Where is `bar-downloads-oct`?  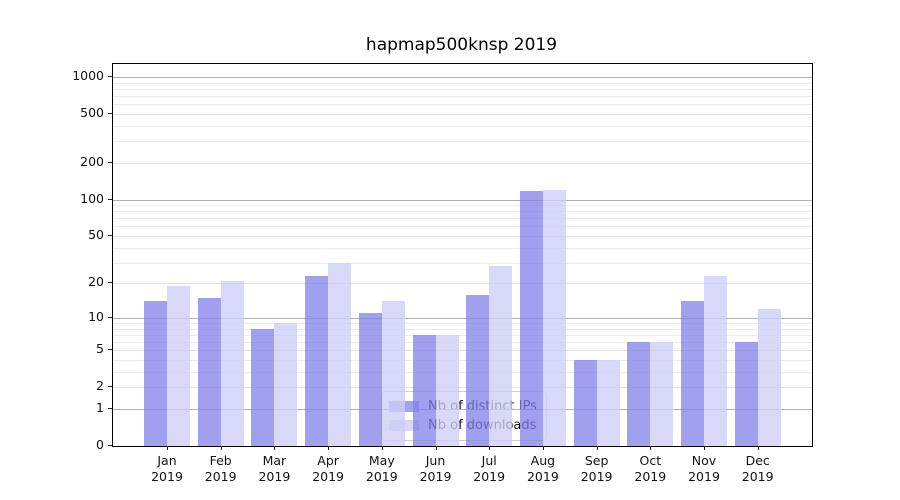
bar-downloads-oct is located at coordinates (662, 394).